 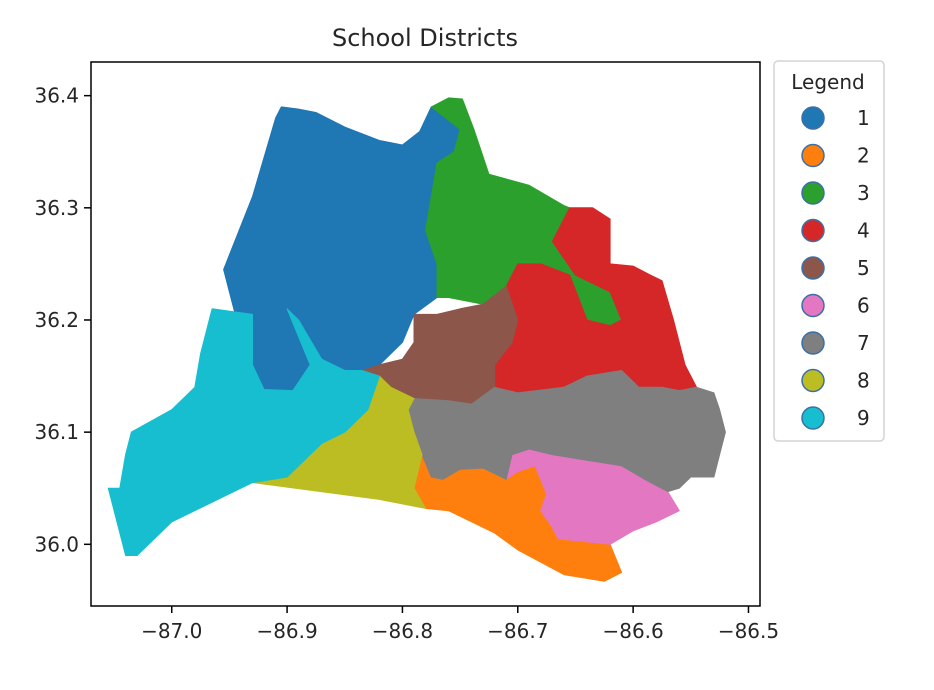 What do you see at coordinates (425, 38) in the screenshot?
I see `chart-title: School Districts` at bounding box center [425, 38].